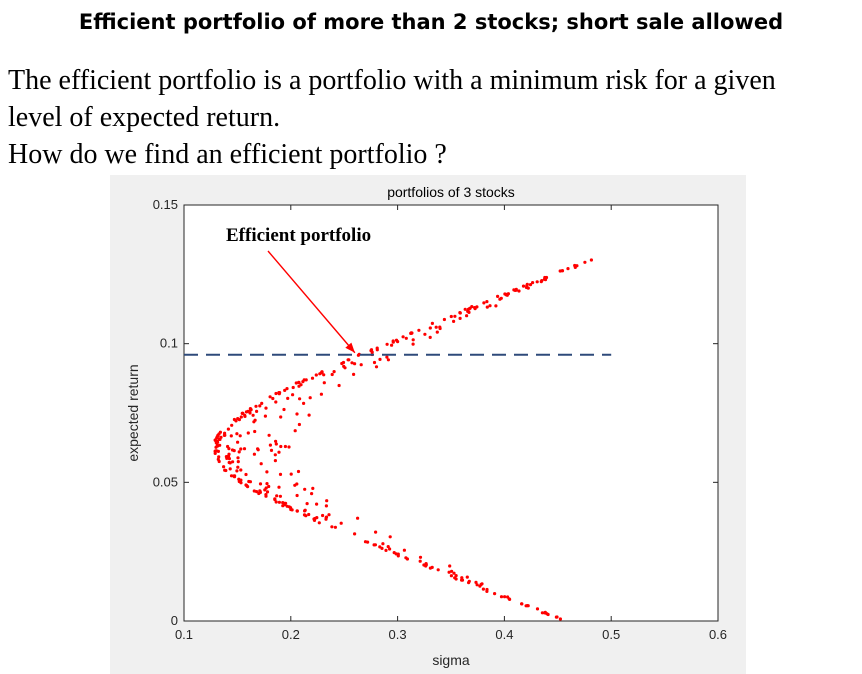 This screenshot has width=862, height=674. I want to click on x-tick-label: 0.2, so click(291, 634).